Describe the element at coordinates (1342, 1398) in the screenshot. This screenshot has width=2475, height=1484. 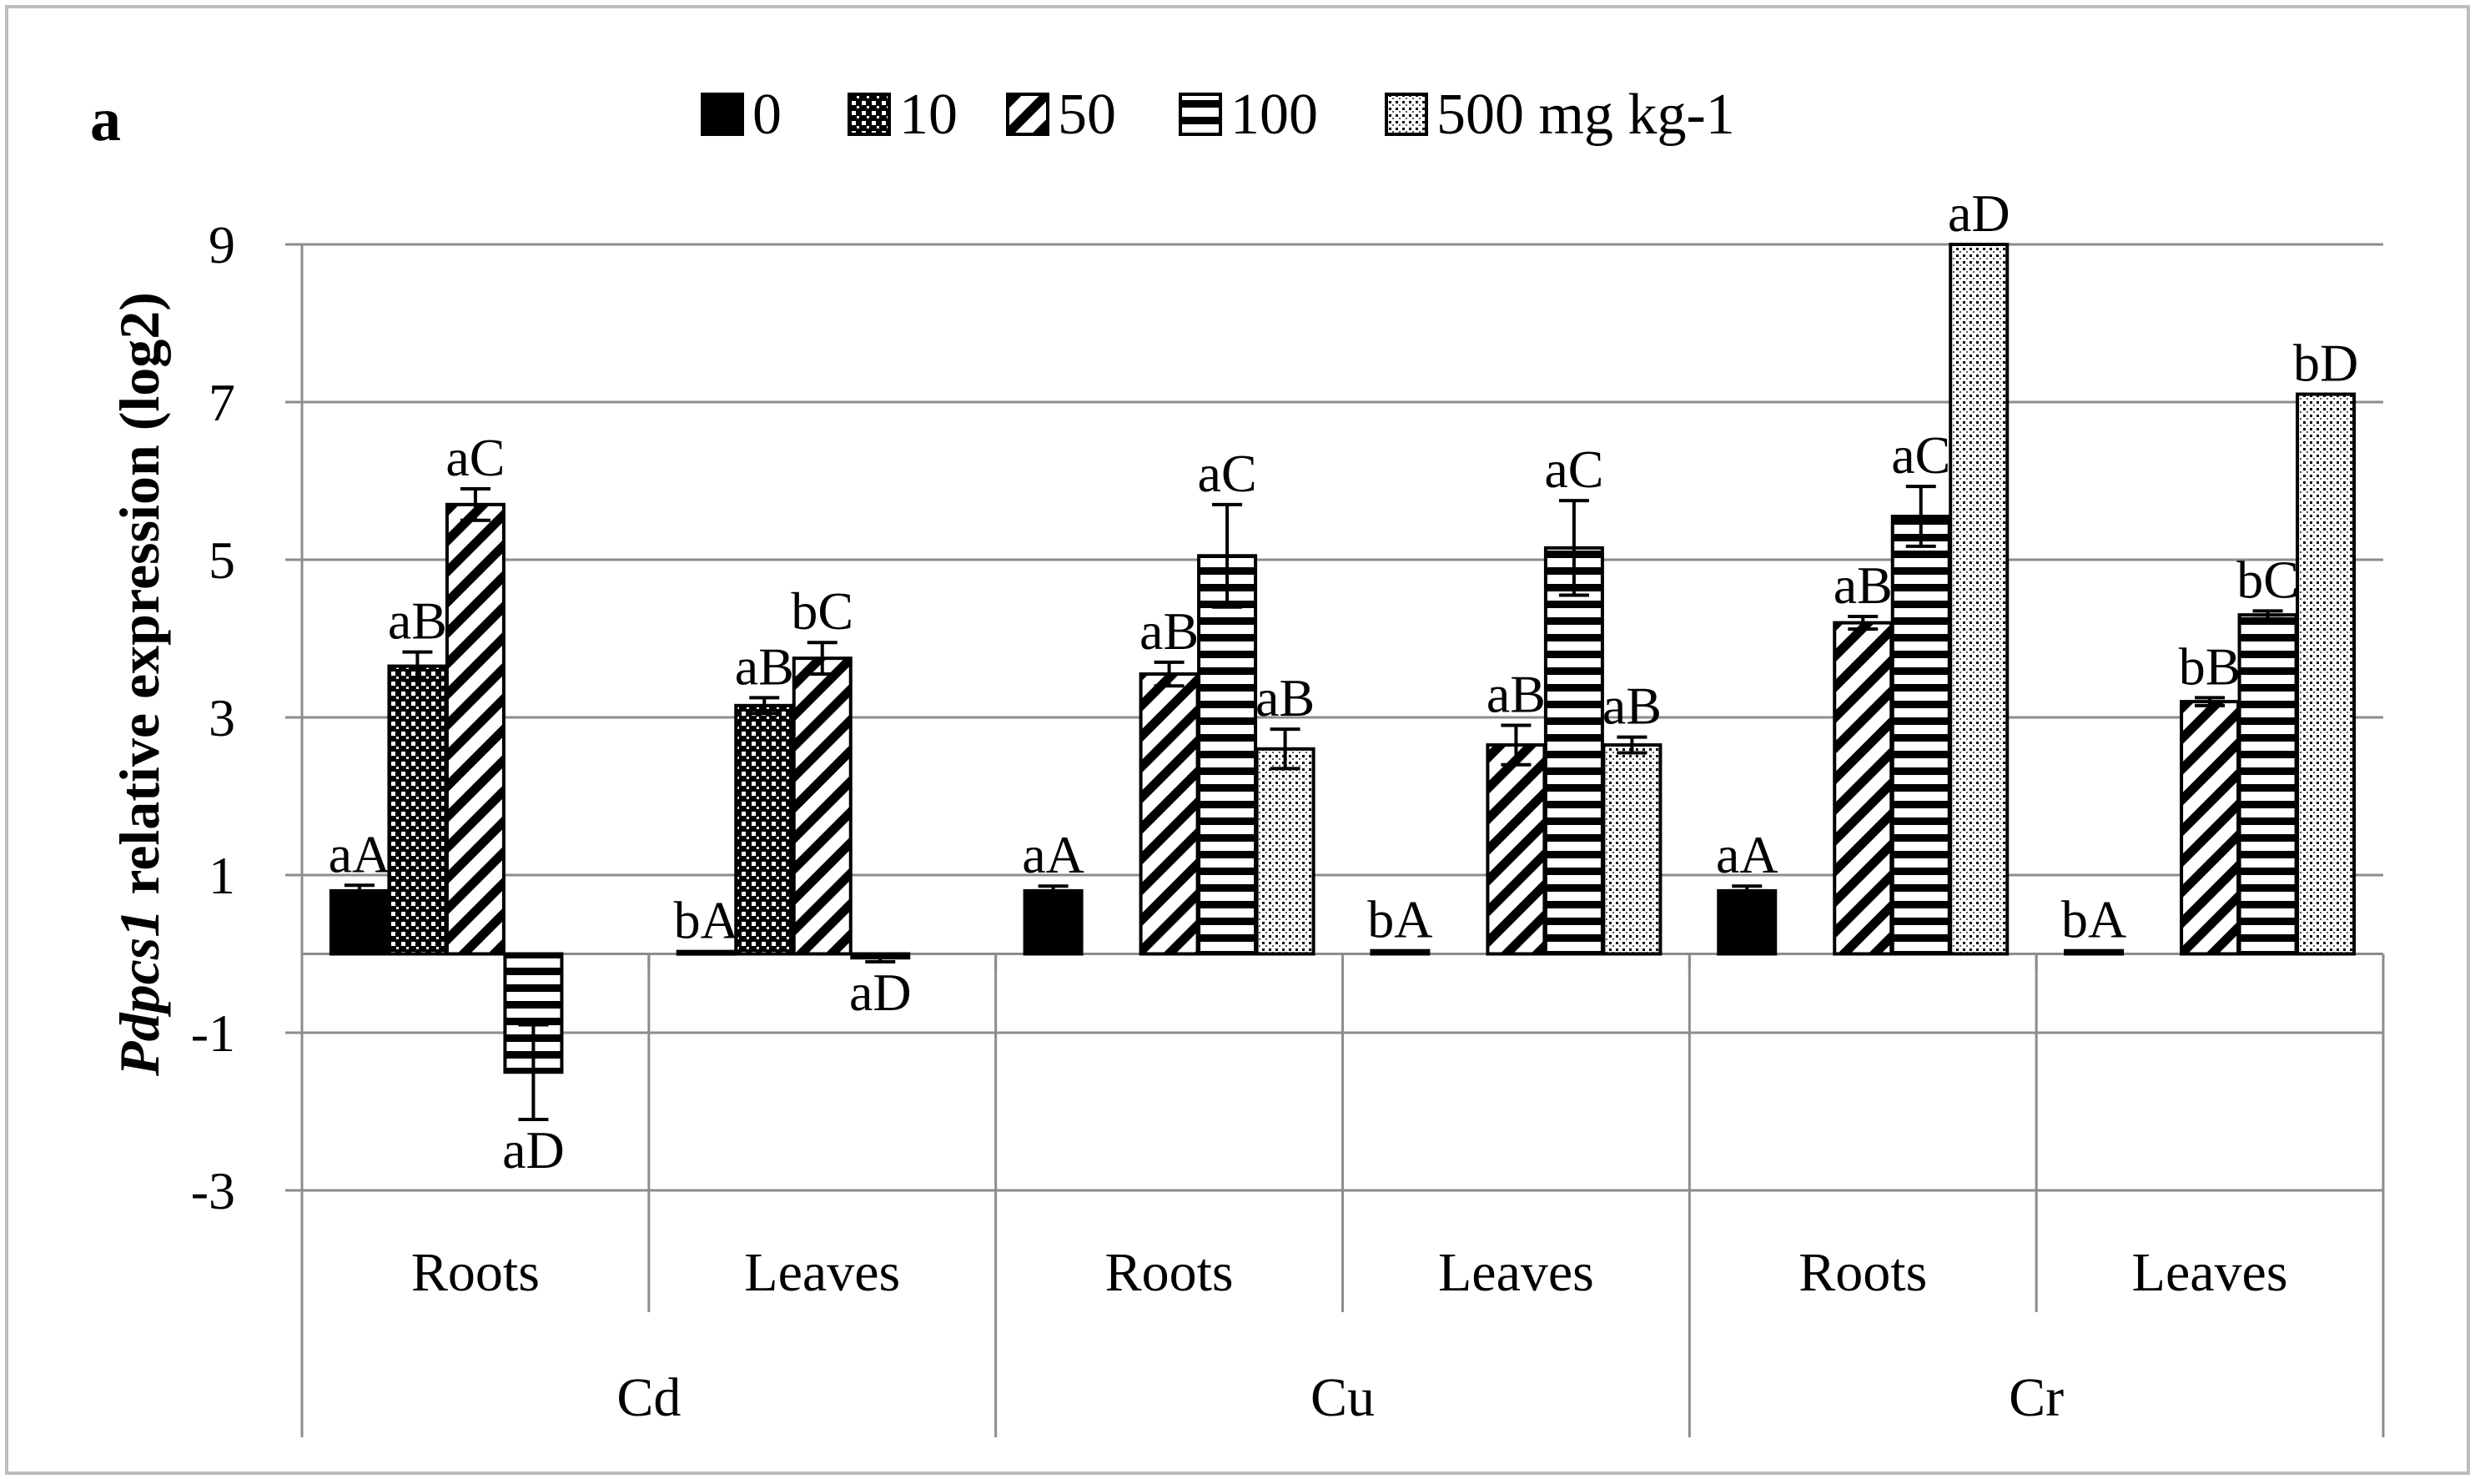
I see `metal-label: Cu` at that location.